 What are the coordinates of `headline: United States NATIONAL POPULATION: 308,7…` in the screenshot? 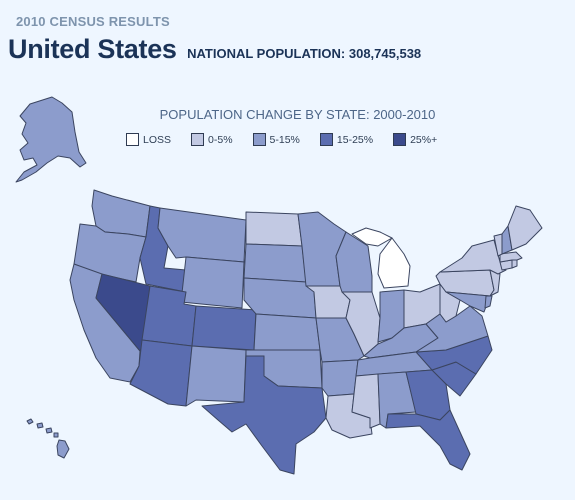 It's located at (214, 49).